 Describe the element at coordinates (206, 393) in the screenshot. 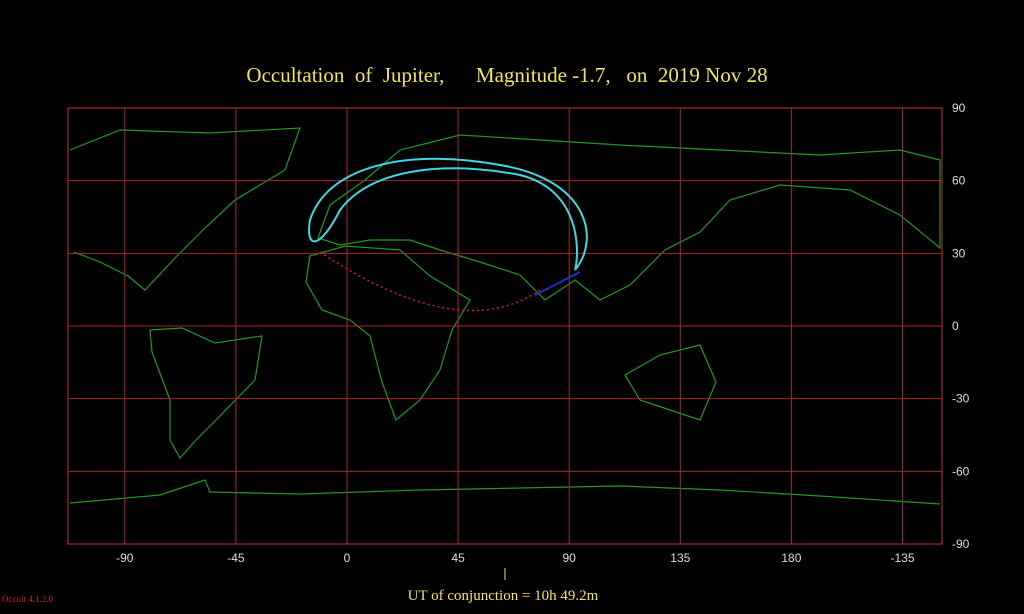

I see `south-america` at that location.